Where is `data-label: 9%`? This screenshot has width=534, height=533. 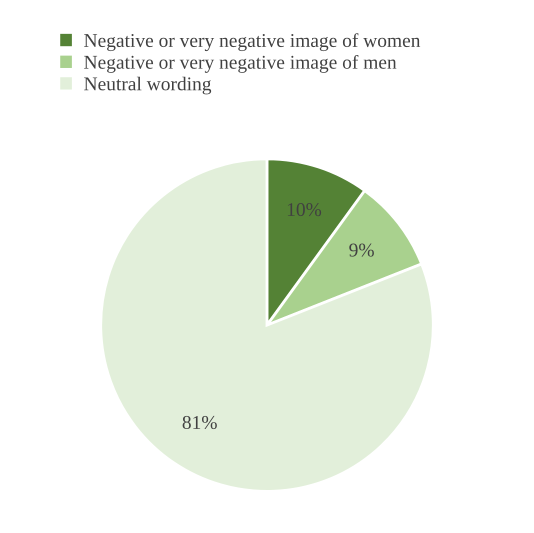
data-label: 9% is located at coordinates (361, 250).